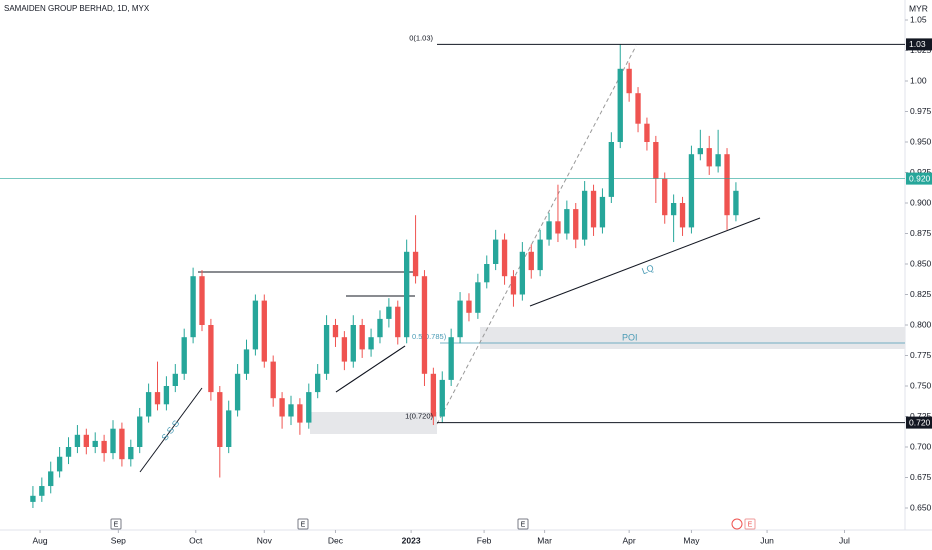 The image size is (932, 550). What do you see at coordinates (373, 423) in the screenshot?
I see `demand-zone` at bounding box center [373, 423].